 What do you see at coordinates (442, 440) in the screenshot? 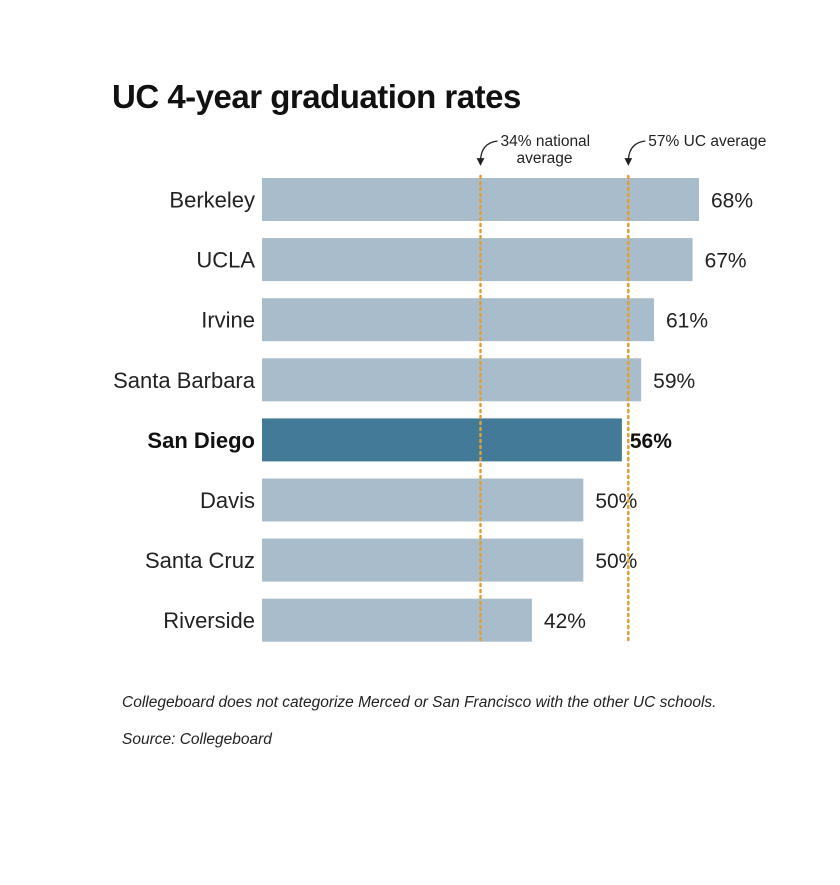
I see `bar-san-diego` at bounding box center [442, 440].